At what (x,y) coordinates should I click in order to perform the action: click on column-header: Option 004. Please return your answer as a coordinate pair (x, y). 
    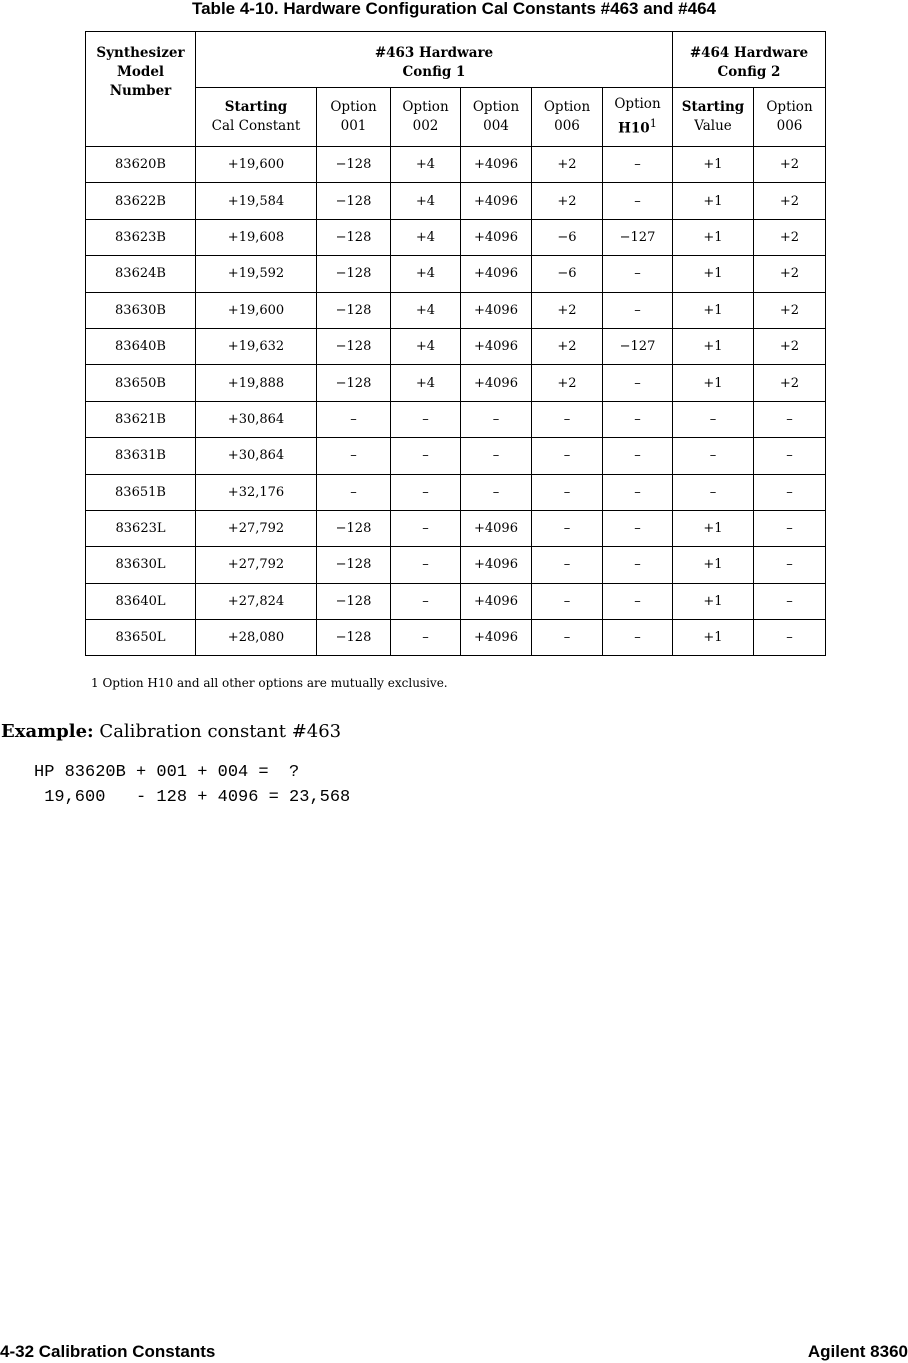
    Looking at the image, I should click on (496, 117).